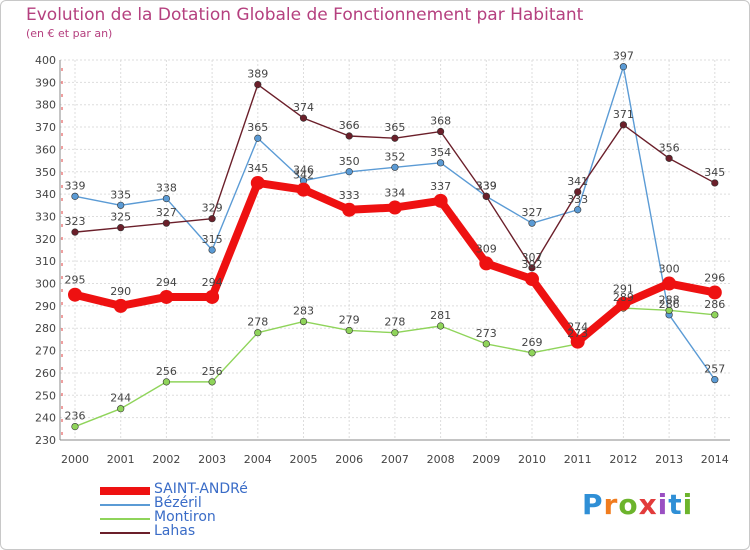 Image resolution: width=750 pixels, height=550 pixels. I want to click on data-label: 289, so click(623, 297).